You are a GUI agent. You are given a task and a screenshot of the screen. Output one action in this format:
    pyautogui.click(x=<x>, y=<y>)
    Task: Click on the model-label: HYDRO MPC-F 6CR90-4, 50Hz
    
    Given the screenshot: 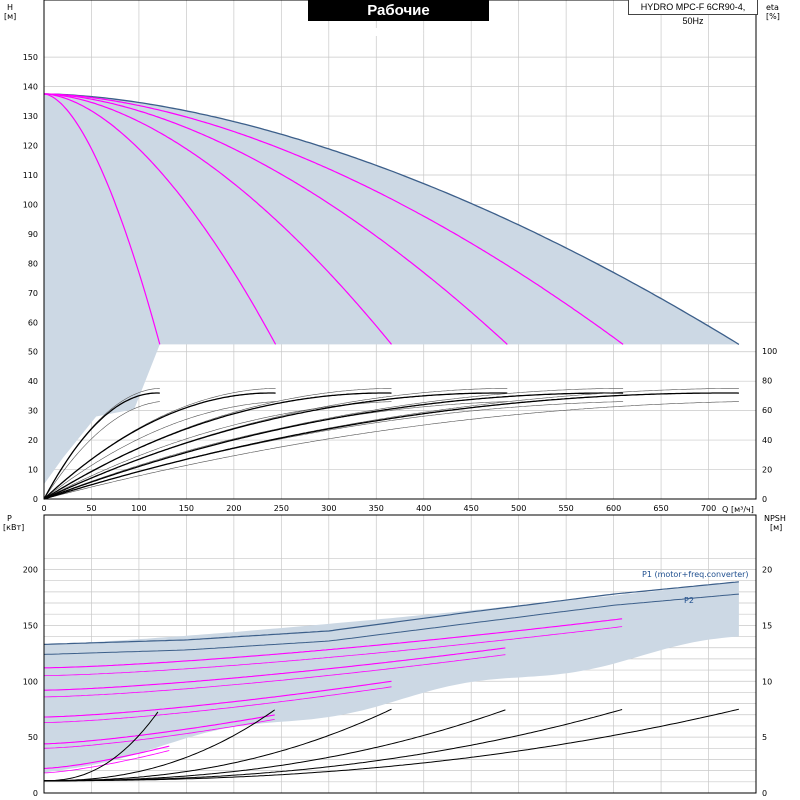 What is the action you would take?
    pyautogui.click(x=693, y=13)
    